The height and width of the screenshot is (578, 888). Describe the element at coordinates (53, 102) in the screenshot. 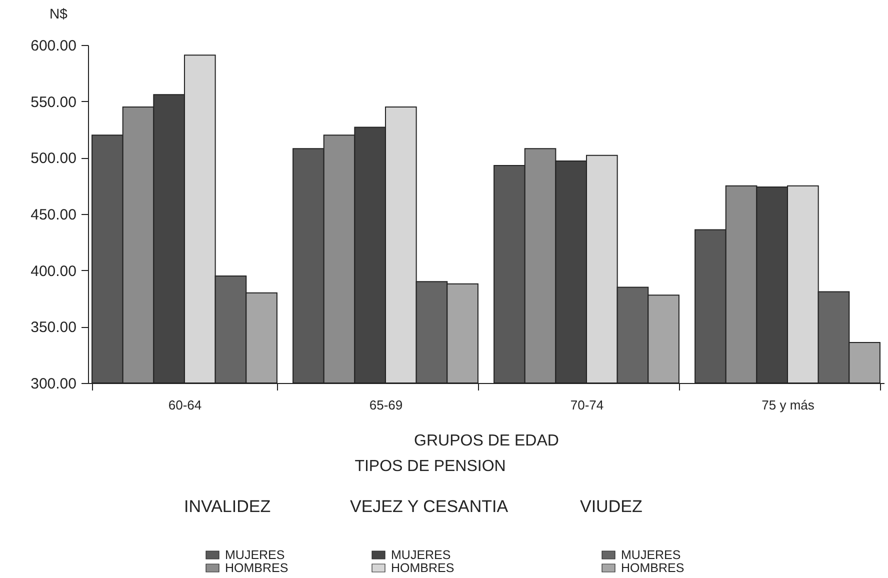

I see `y-tick-label: 550.00` at that location.